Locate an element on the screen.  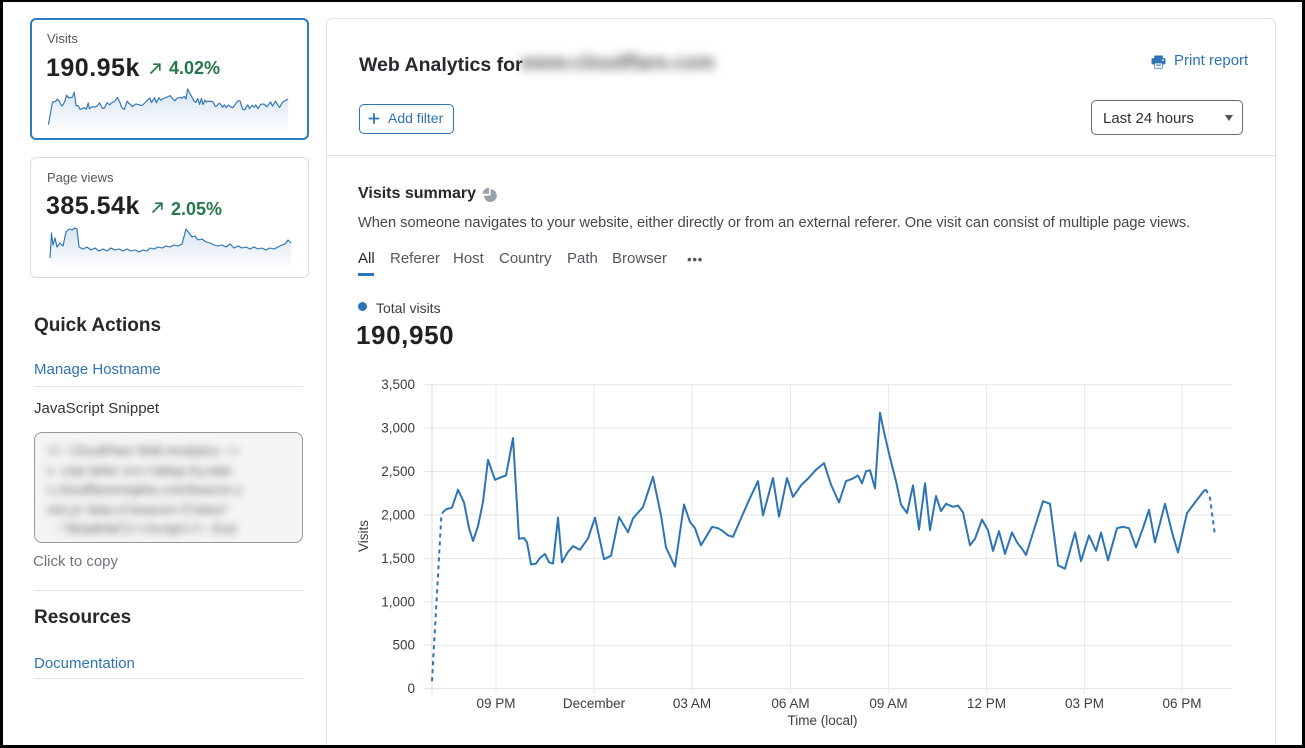
svg-text: 09 PM is located at coordinates (495, 703).